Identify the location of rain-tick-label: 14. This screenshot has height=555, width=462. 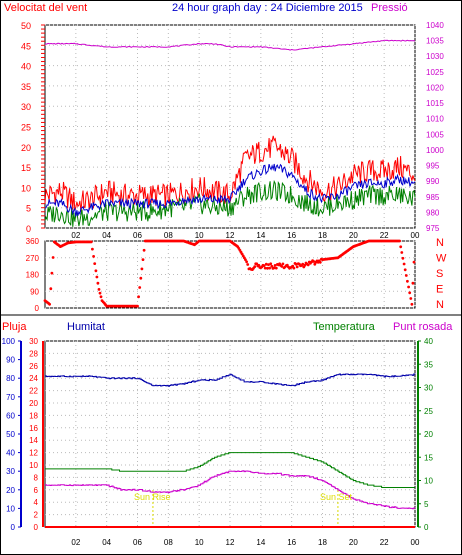
(33, 440).